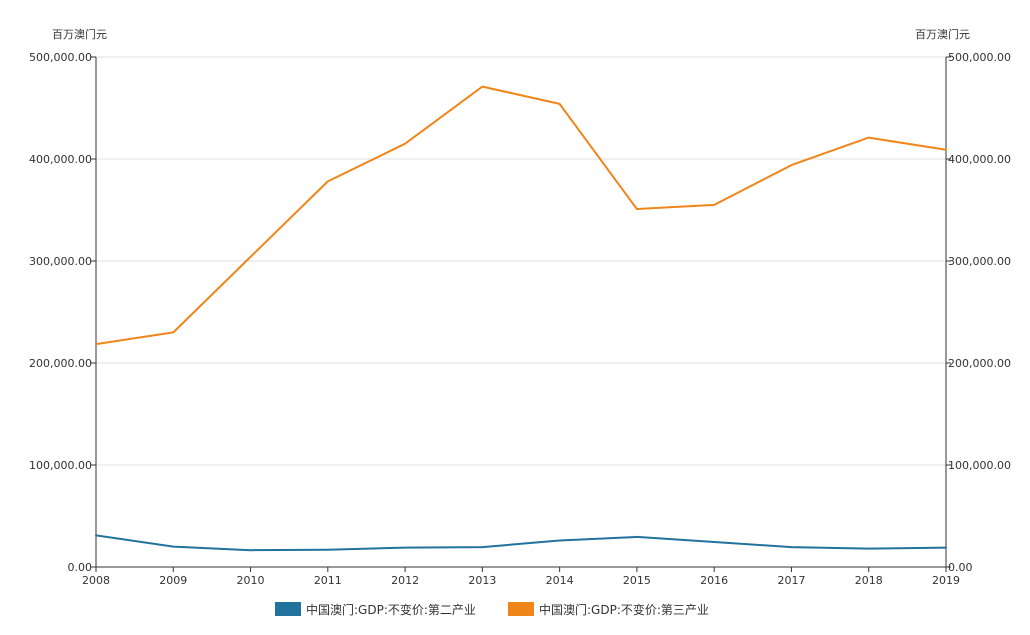 The image size is (1030, 635). What do you see at coordinates (60, 363) in the screenshot?
I see `y-tick-label-left: 200,000.00` at bounding box center [60, 363].